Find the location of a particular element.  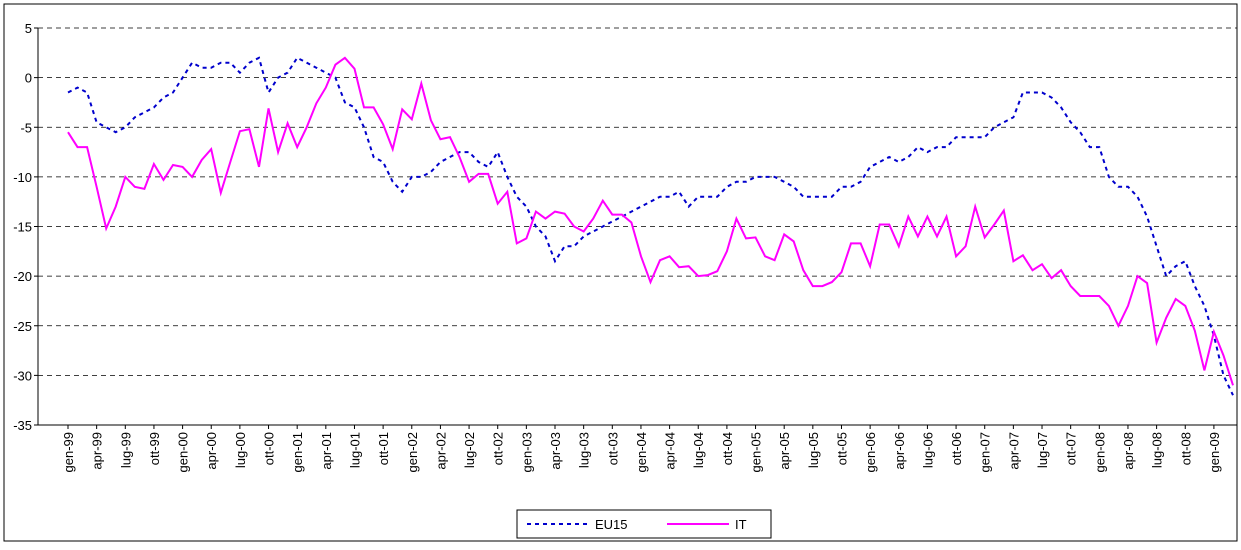

x-tick-label: gen-07 is located at coordinates (985, 452).